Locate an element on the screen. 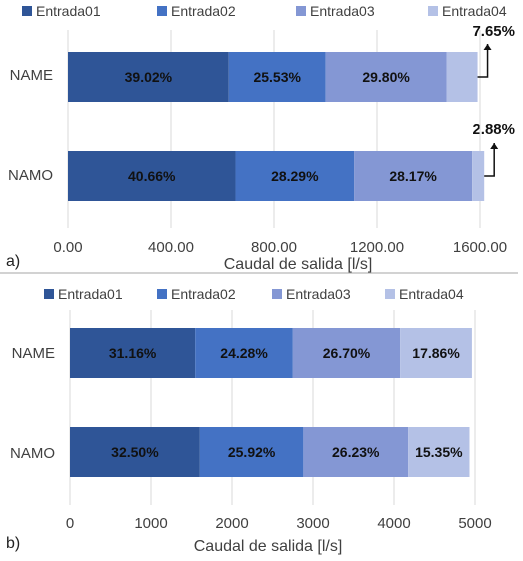 This screenshot has width=523, height=561. panel-b-data-label: 25.92% is located at coordinates (252, 452).